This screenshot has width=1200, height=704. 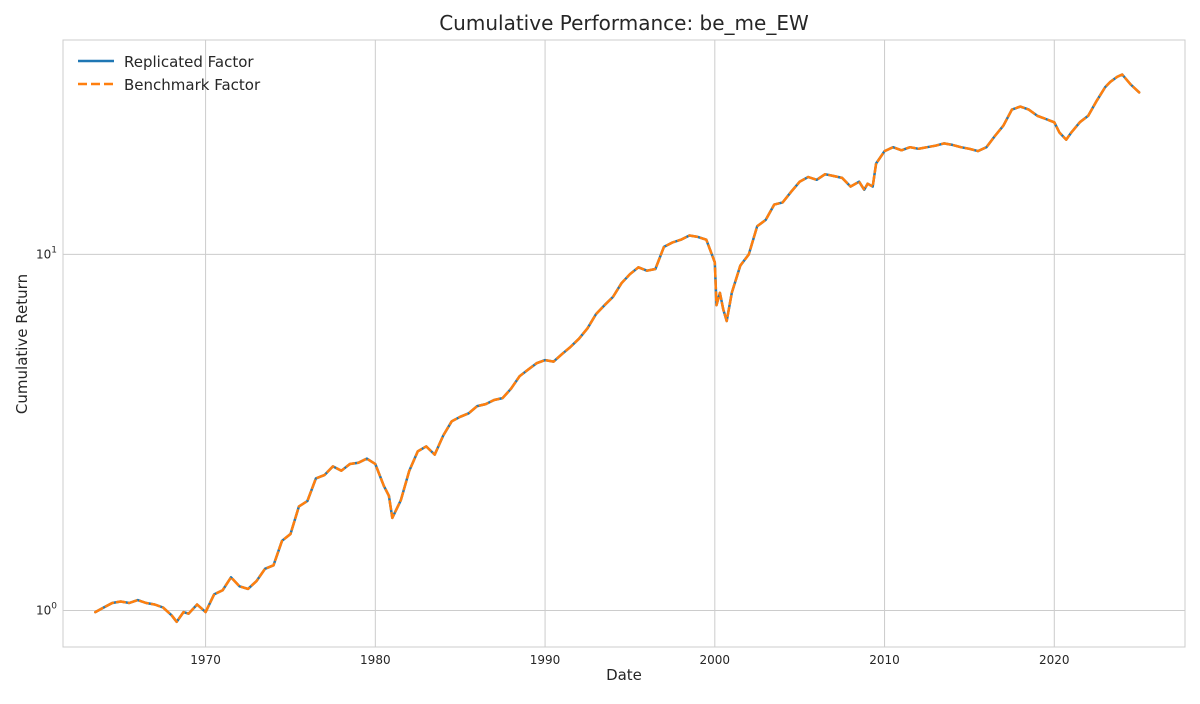 I want to click on x-tick-label: 1990, so click(x=545, y=660).